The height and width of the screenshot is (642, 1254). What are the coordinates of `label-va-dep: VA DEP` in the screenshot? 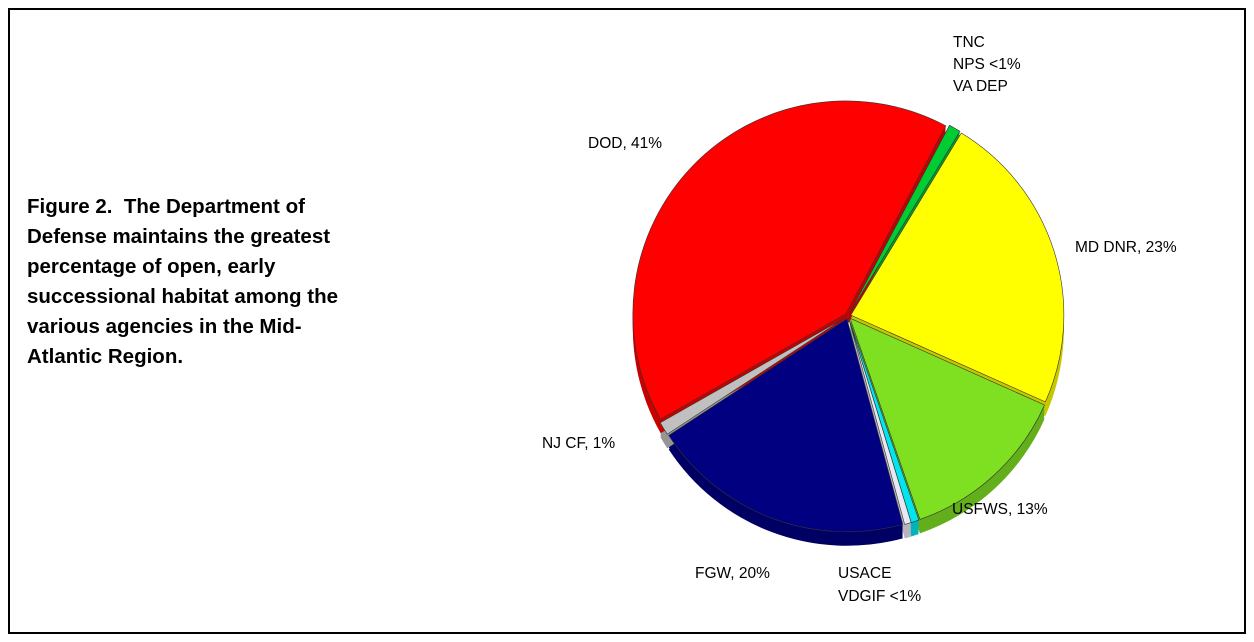 It's located at (980, 86).